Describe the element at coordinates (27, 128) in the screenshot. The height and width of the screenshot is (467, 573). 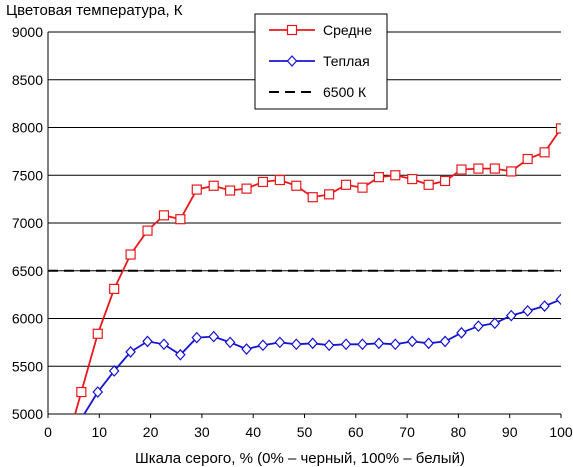
I see `y-tick-label: 8000` at that location.